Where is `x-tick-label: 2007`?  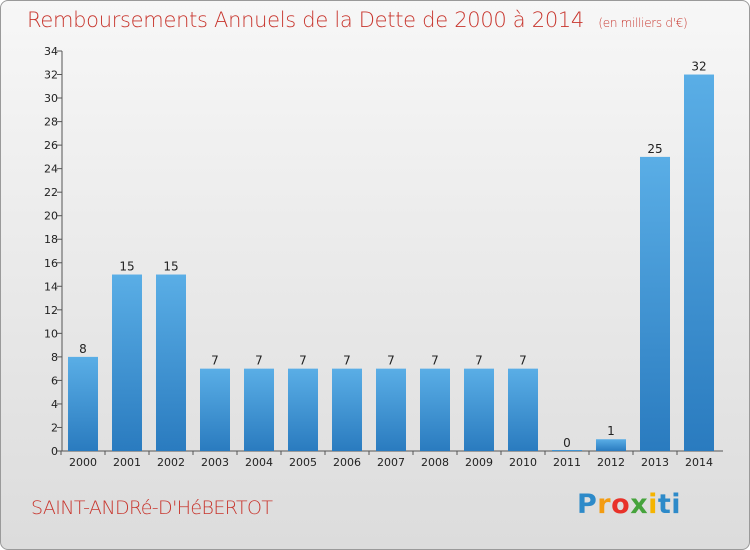 x-tick-label: 2007 is located at coordinates (391, 462).